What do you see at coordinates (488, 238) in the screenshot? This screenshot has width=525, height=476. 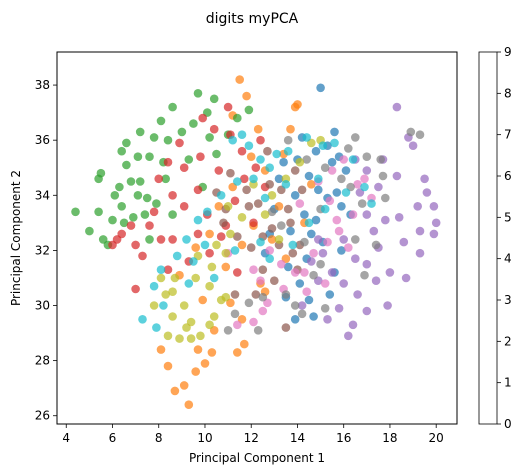 I see `colorbar` at bounding box center [488, 238].